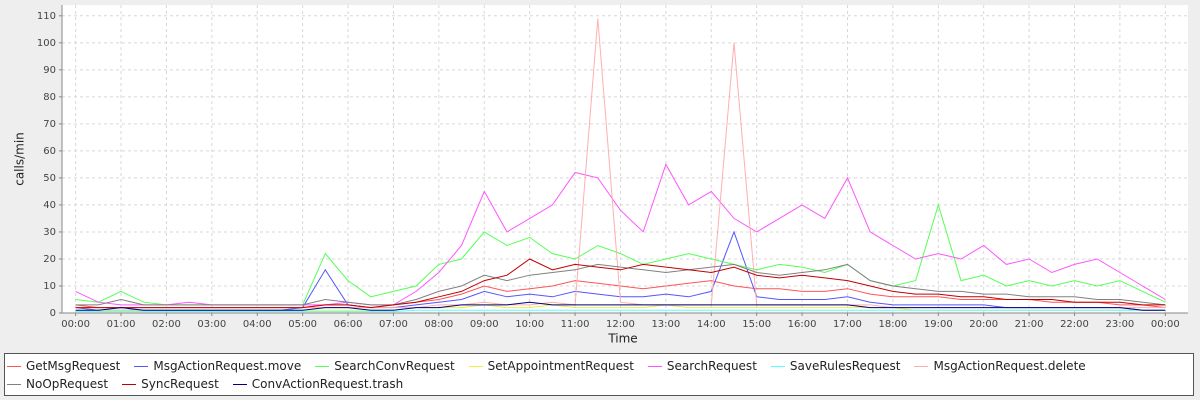 This screenshot has height=400, width=1200. What do you see at coordinates (1119, 324) in the screenshot?
I see `x-tick-label: 23:00` at bounding box center [1119, 324].